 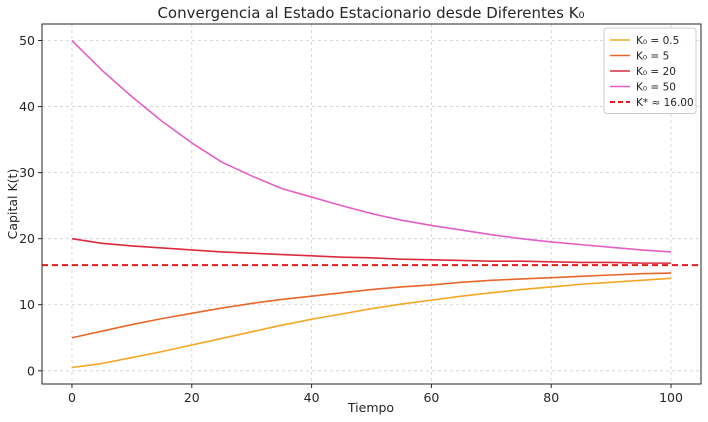 What do you see at coordinates (551, 397) in the screenshot?
I see `x-tick-label: 80` at bounding box center [551, 397].